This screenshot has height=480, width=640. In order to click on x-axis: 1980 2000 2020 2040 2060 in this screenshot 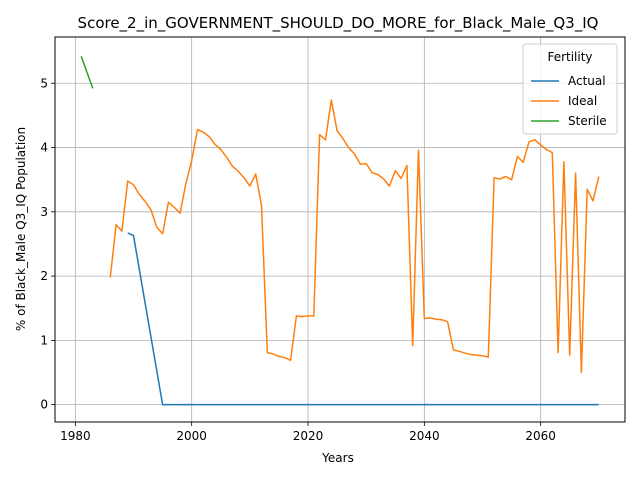, I will do `click(308, 432)`.